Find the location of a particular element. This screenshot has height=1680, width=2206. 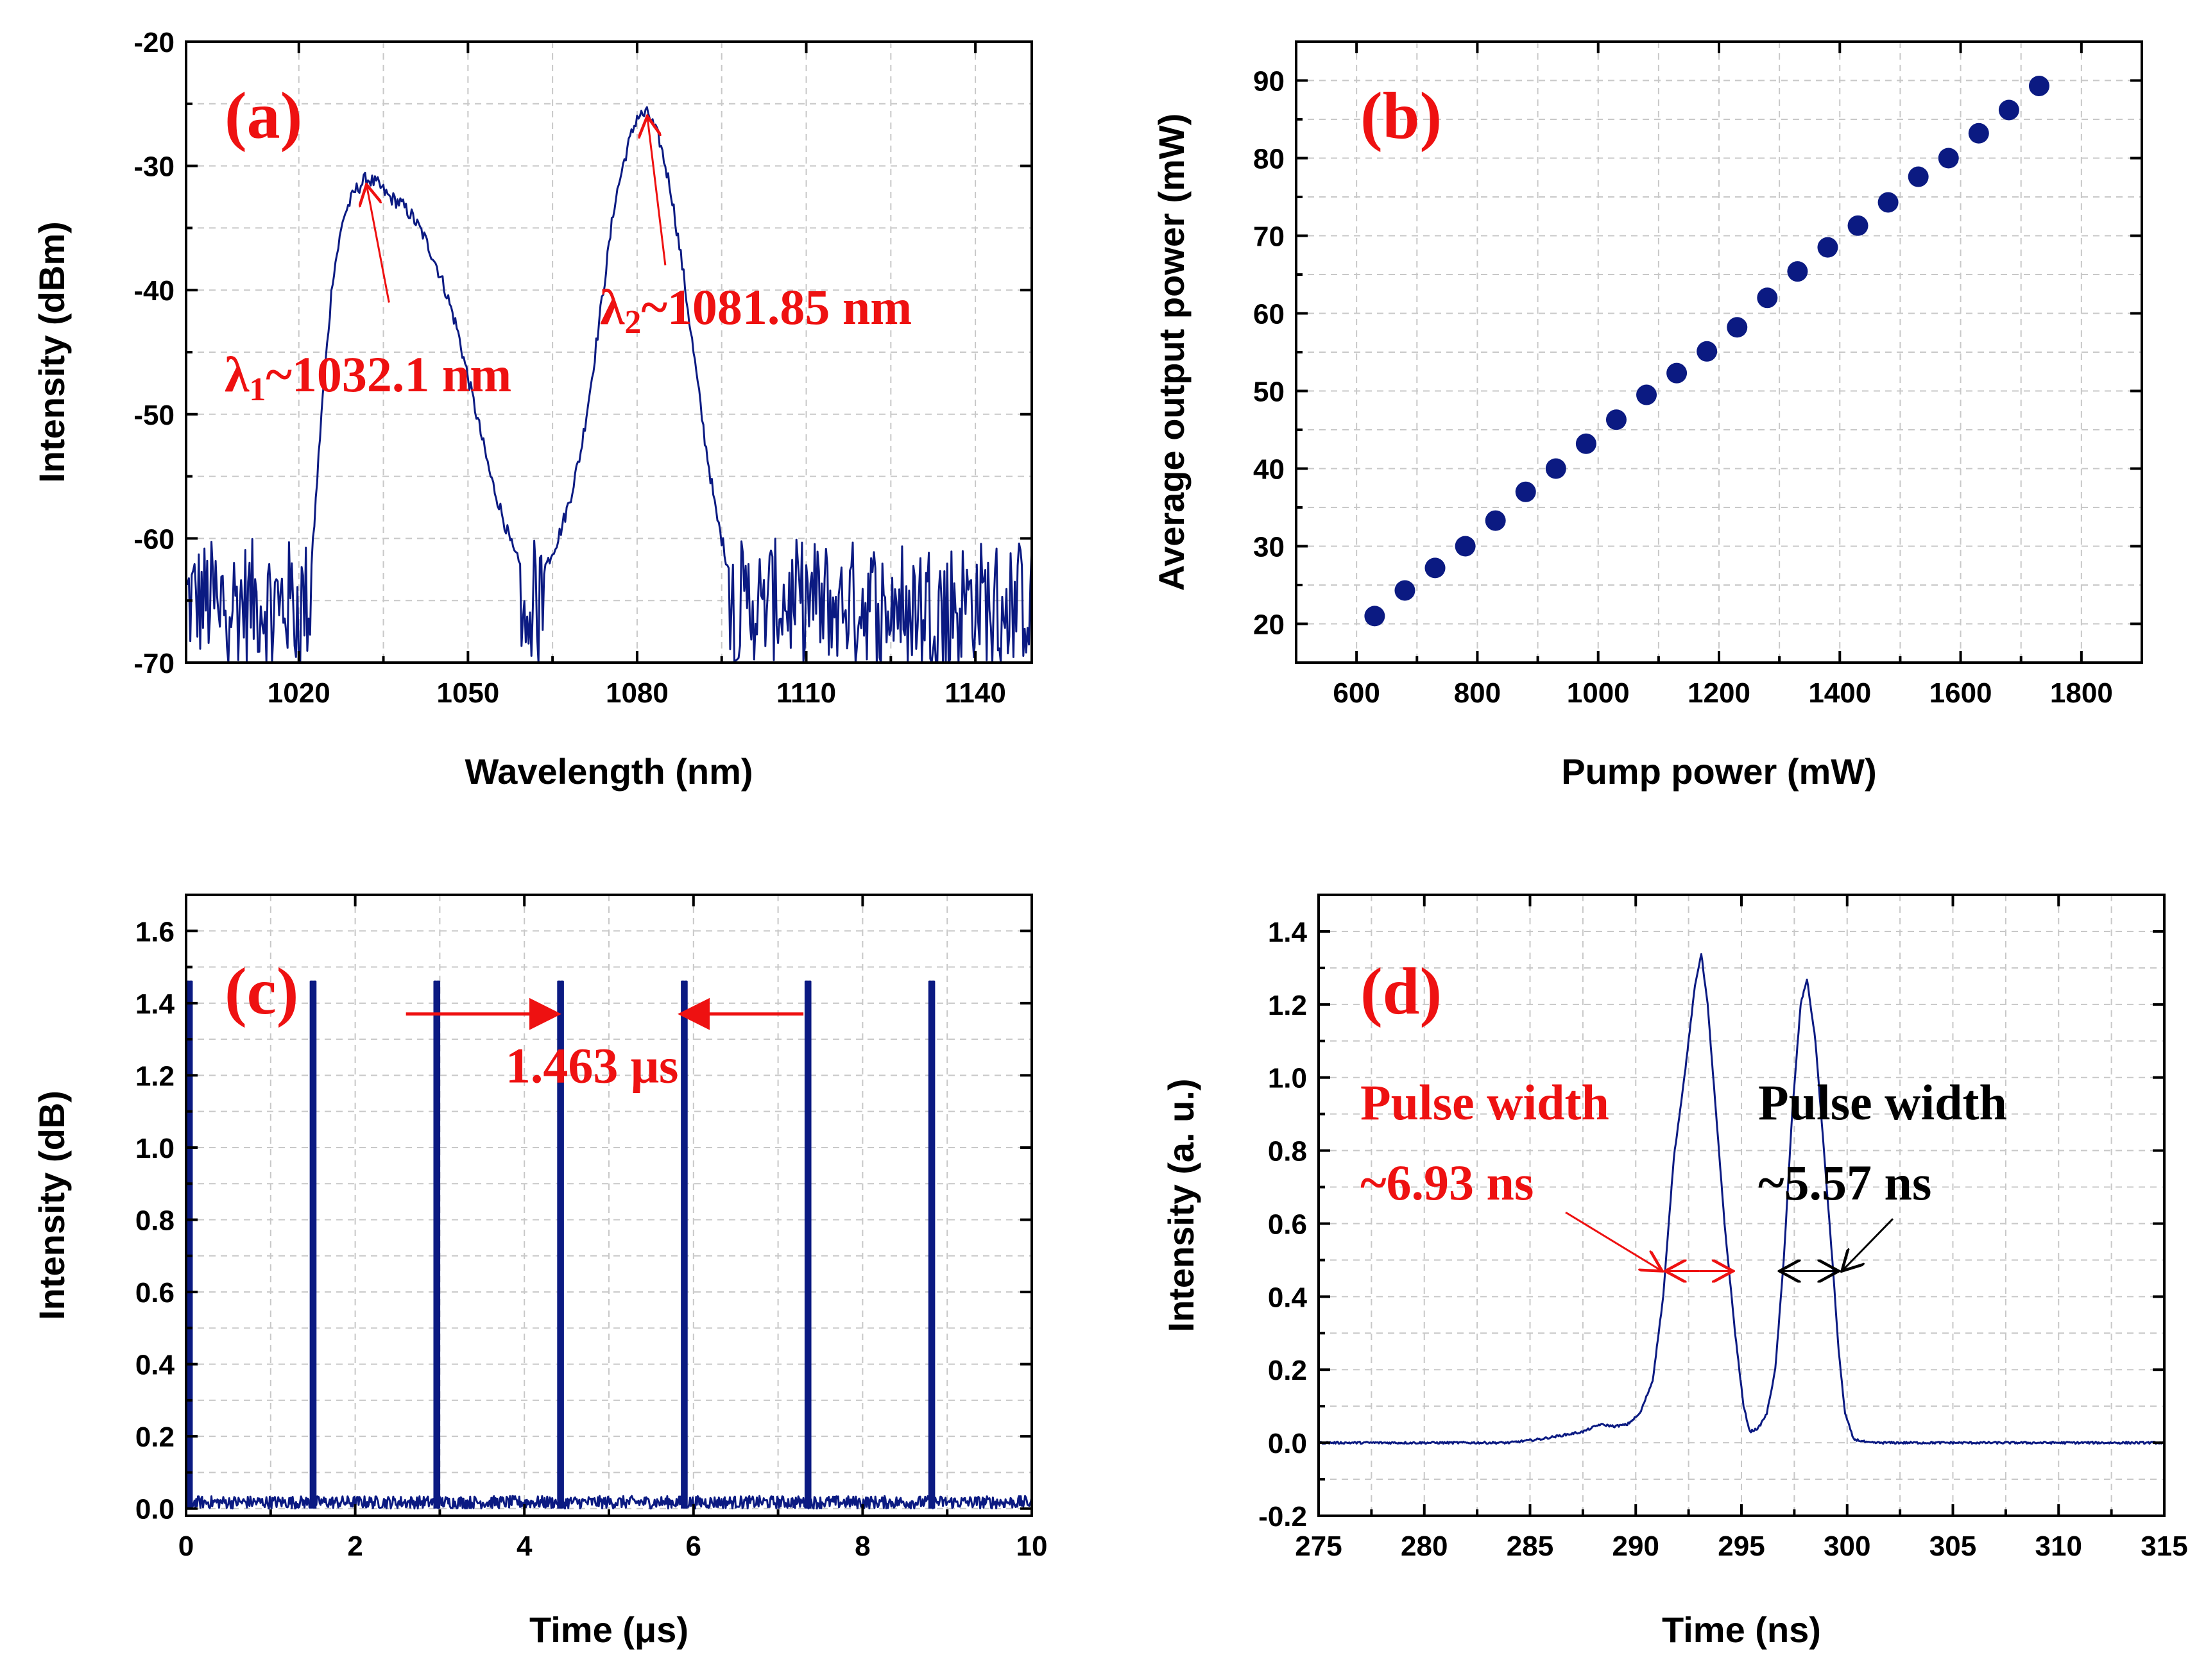

panel-d-ylabel: Intensity (a. u.) is located at coordinates (1181, 1205).